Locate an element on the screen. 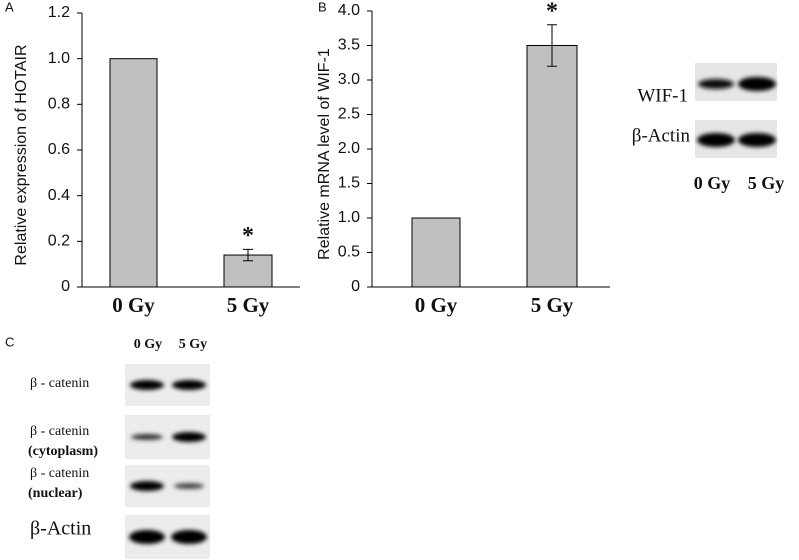  y-tick-label: 2.5 is located at coordinates (349, 114).